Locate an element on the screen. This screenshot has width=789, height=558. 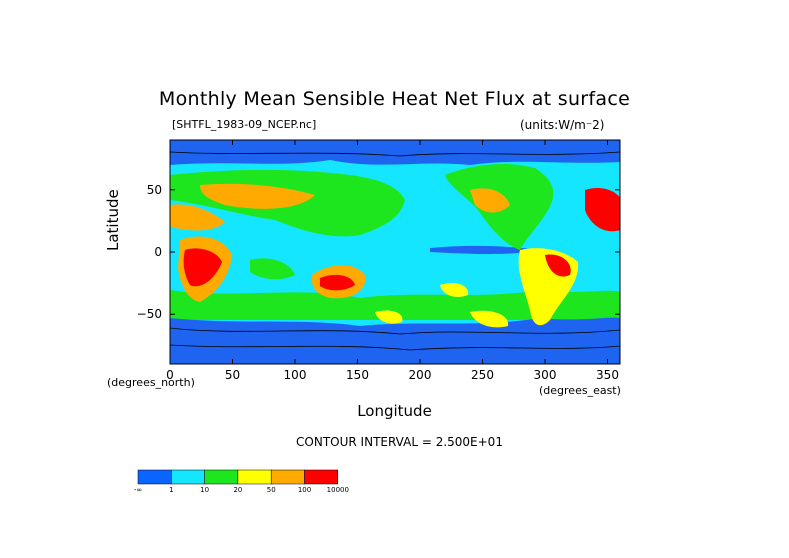
australia-hot is located at coordinates (337, 282).